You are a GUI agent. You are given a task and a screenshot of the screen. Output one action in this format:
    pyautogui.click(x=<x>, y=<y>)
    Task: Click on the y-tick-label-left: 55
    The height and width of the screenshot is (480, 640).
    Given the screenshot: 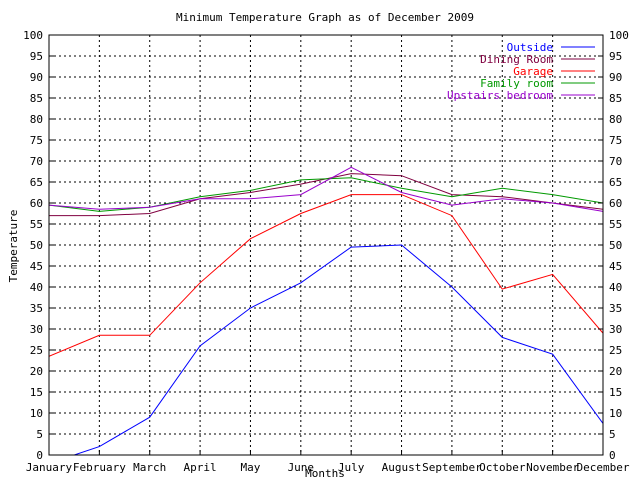 What is the action you would take?
    pyautogui.click(x=36, y=224)
    